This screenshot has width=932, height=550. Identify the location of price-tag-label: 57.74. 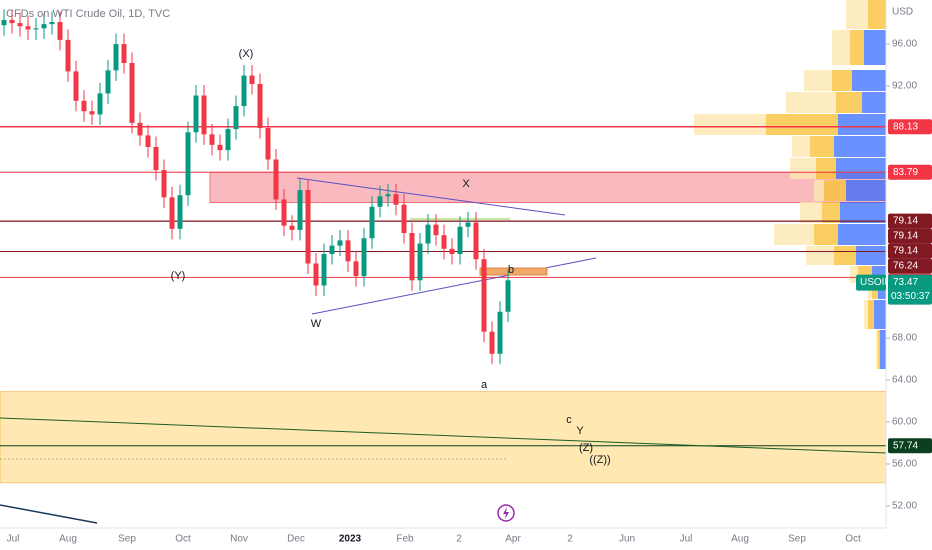
(905, 445).